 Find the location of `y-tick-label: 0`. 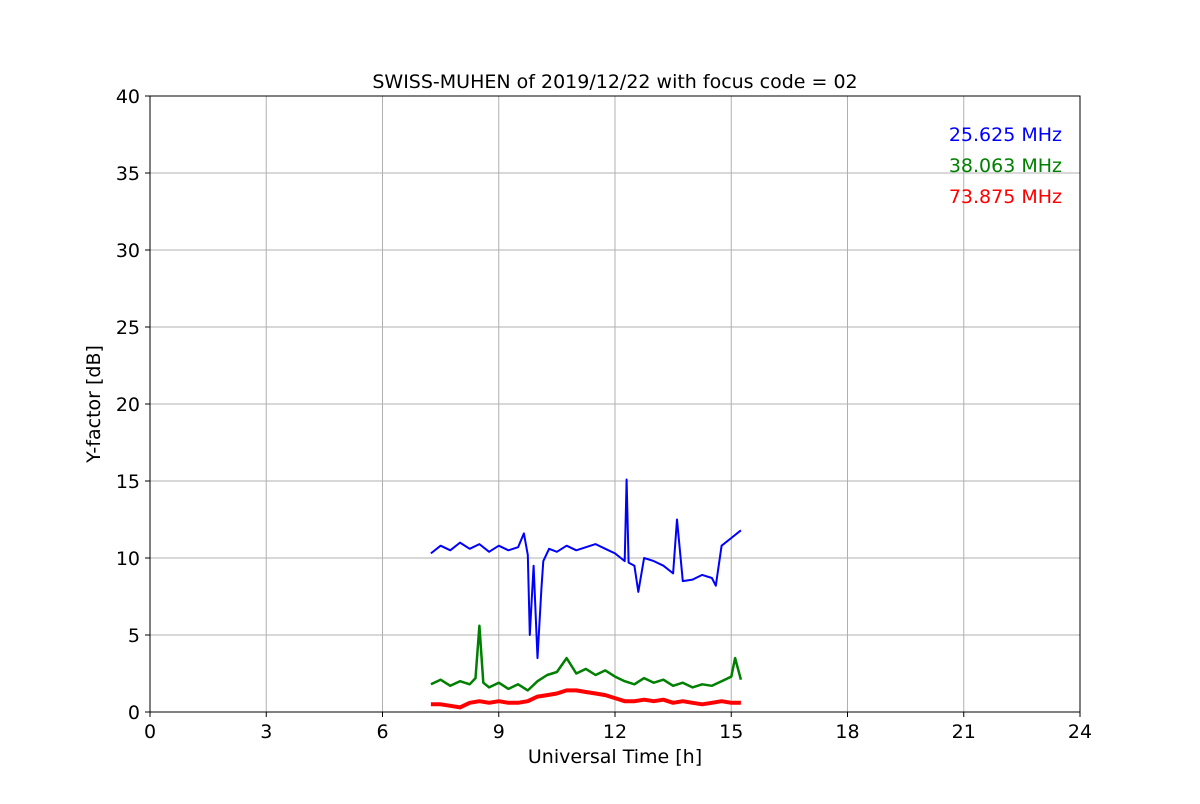

y-tick-label: 0 is located at coordinates (134, 713).